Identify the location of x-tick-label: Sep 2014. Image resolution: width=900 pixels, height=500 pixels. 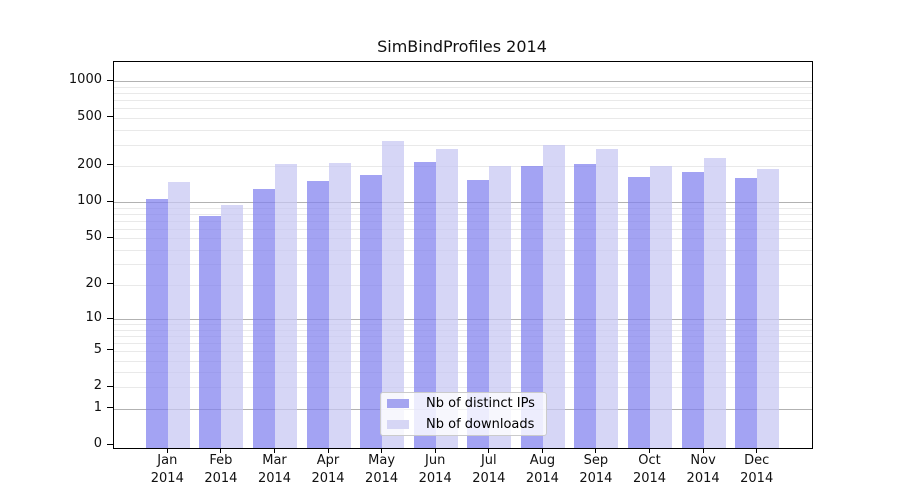
(596, 470).